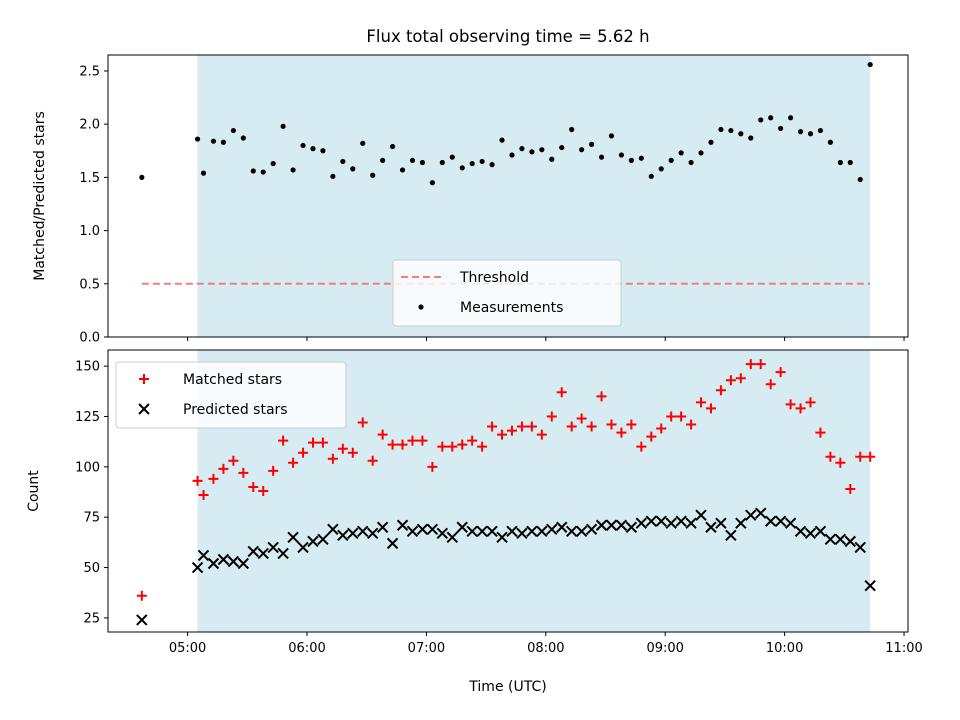 This screenshot has height=720, width=960. Describe the element at coordinates (507, 687) in the screenshot. I see `x-axis-label: Time (UTC)` at that location.